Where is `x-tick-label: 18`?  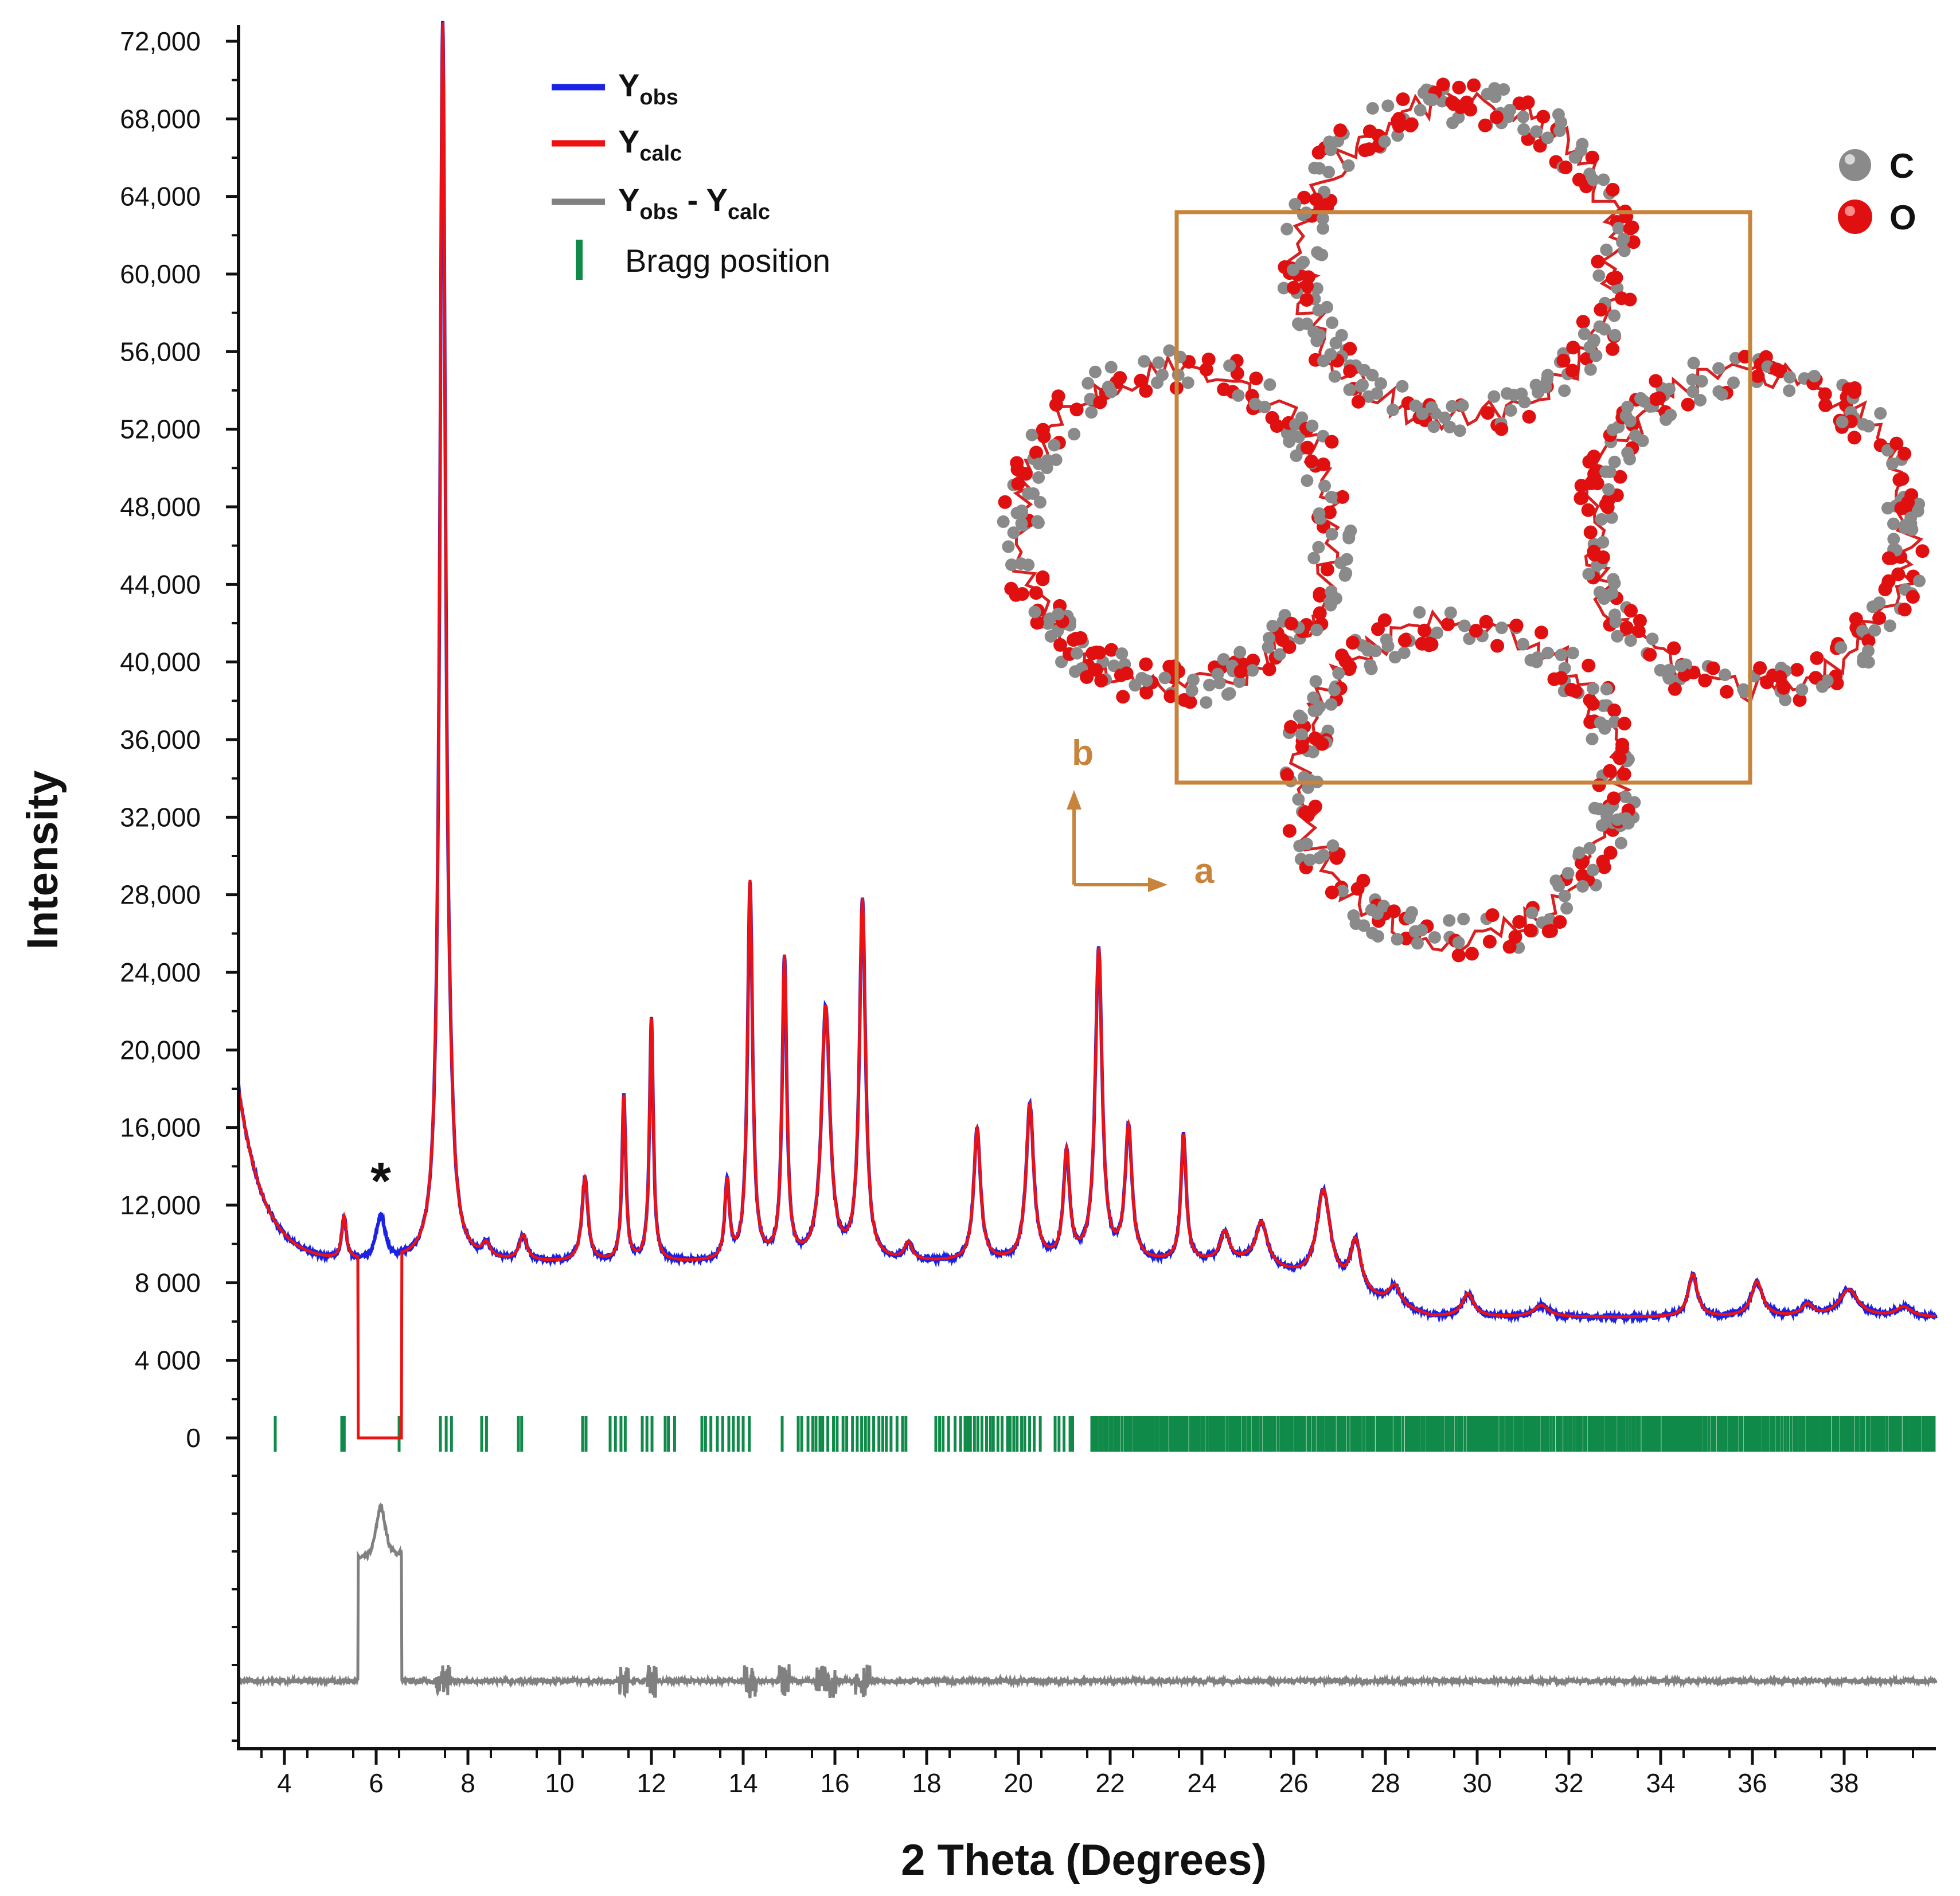
x-tick-label: 18 is located at coordinates (926, 1783).